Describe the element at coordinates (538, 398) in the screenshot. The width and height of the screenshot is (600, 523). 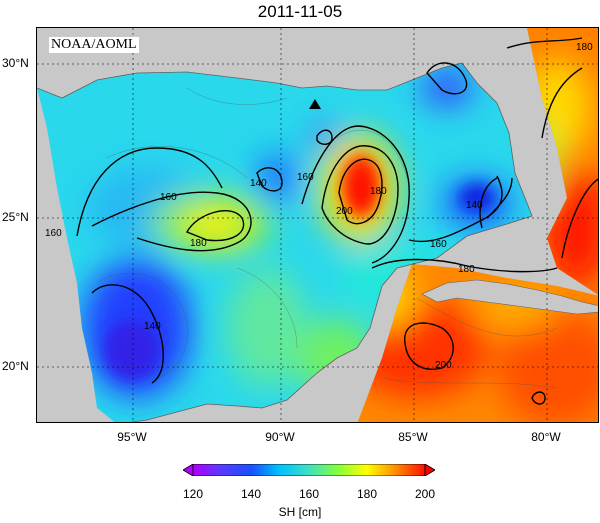
I see `contour-200-sw-carib` at that location.